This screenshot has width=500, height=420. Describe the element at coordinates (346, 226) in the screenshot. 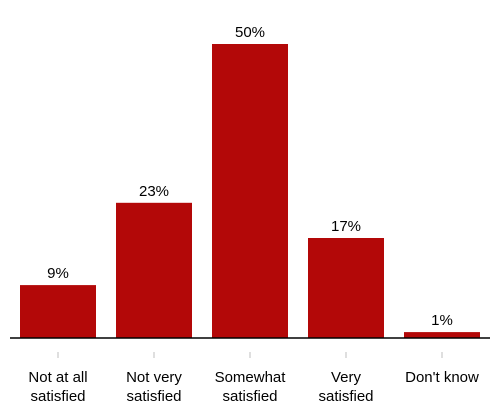

I see `value-label-3: 17%` at that location.